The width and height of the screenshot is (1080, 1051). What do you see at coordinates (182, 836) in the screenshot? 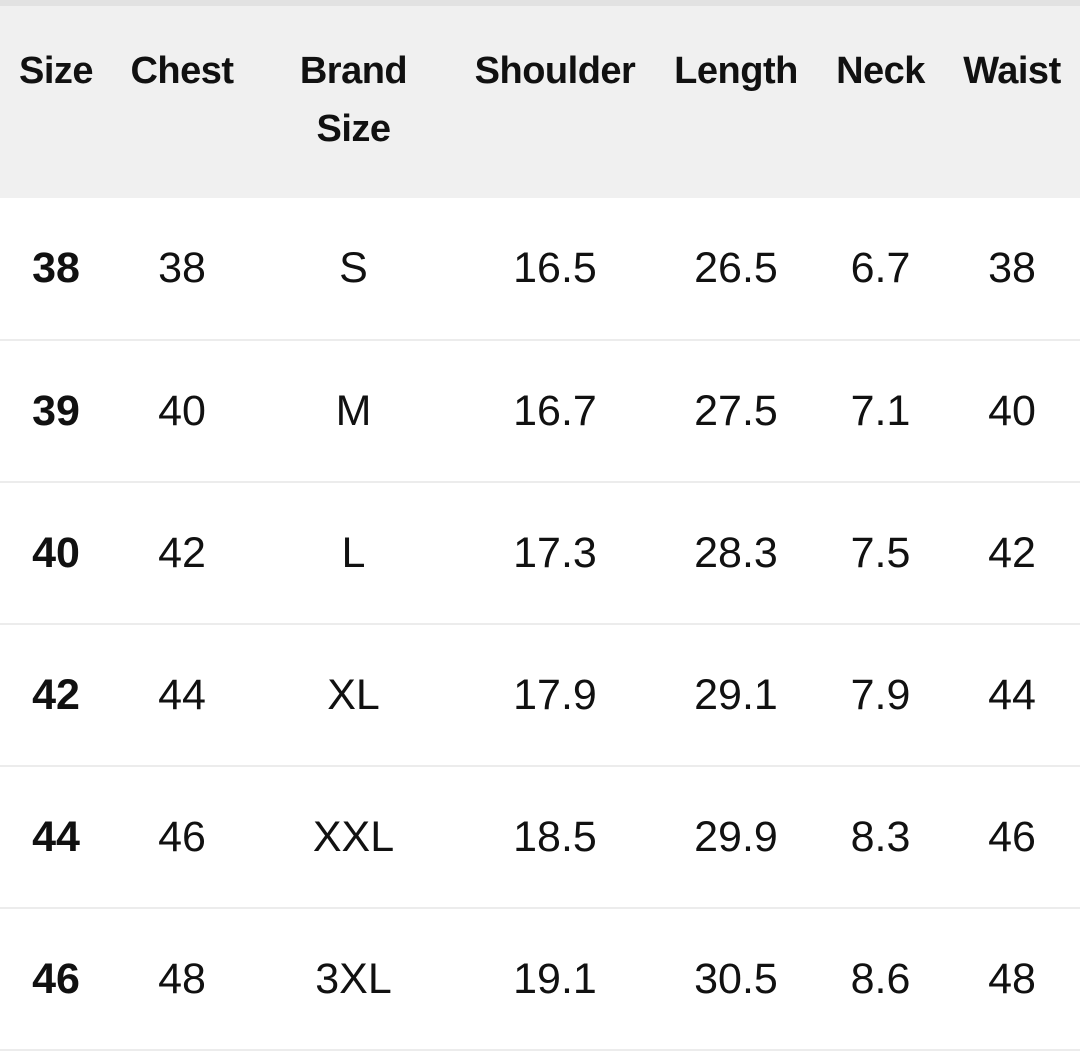
I see `cell-chest: 46` at bounding box center [182, 836].